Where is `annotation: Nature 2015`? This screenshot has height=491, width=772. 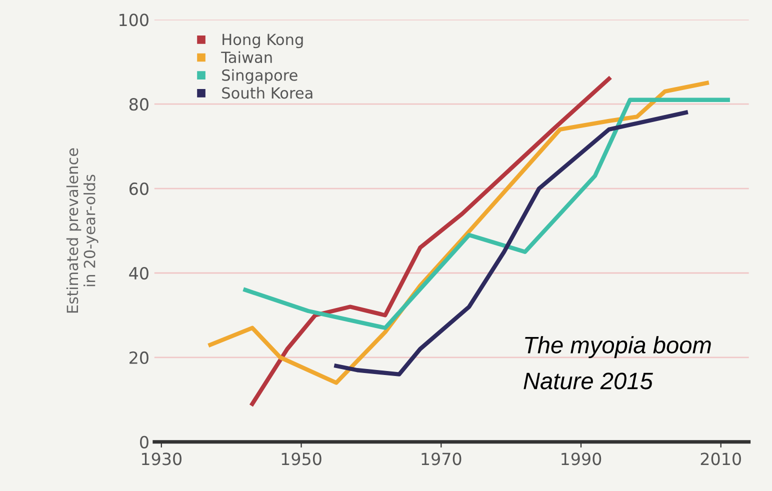
annotation: Nature 2015 is located at coordinates (588, 381).